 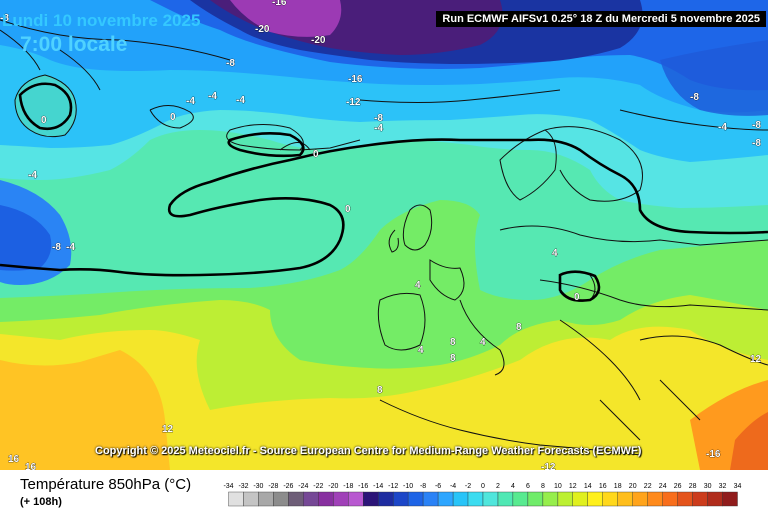 I want to click on legend-tick-label: -22, so click(x=318, y=486).